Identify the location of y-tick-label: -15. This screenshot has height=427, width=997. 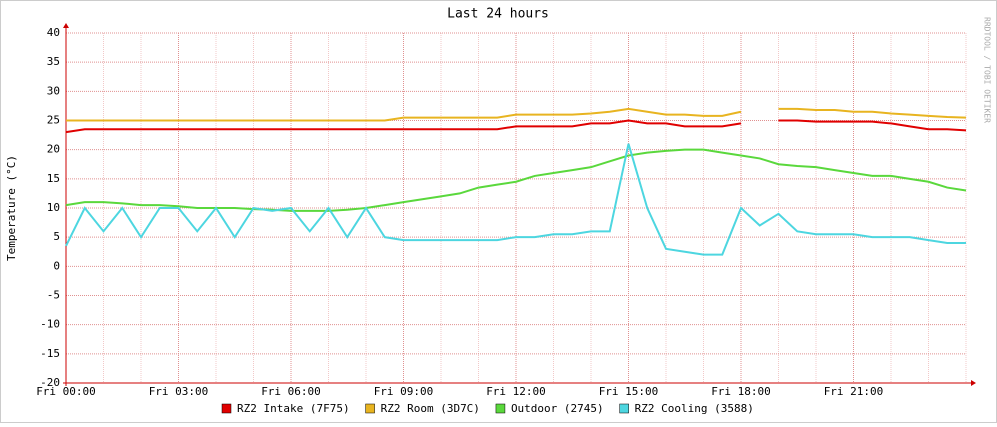
(50, 353).